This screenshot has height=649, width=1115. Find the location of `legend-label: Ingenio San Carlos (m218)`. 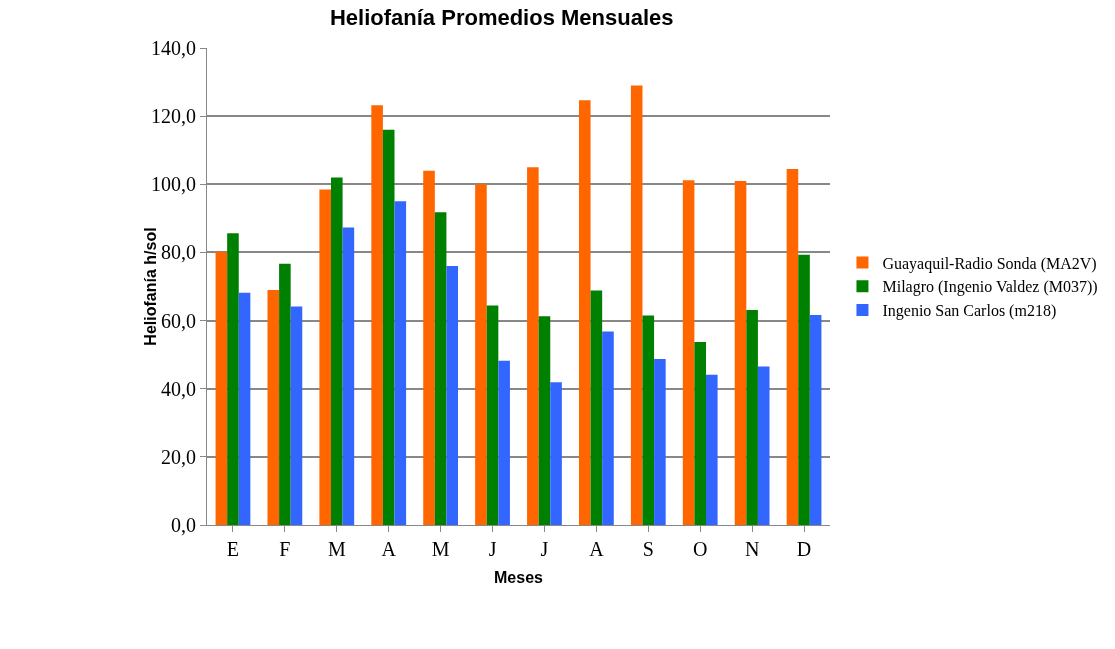

legend-label: Ingenio San Carlos (m218) is located at coordinates (969, 311).